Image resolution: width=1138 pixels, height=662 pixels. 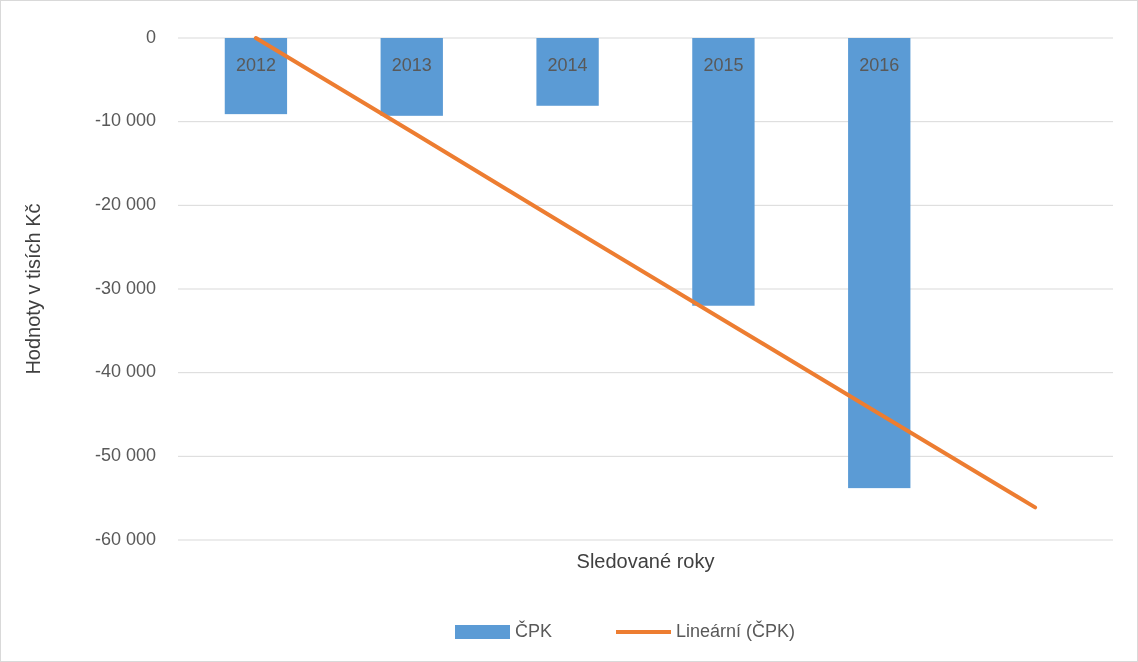 I want to click on legend-label: Lineární (ČPK), so click(x=736, y=630).